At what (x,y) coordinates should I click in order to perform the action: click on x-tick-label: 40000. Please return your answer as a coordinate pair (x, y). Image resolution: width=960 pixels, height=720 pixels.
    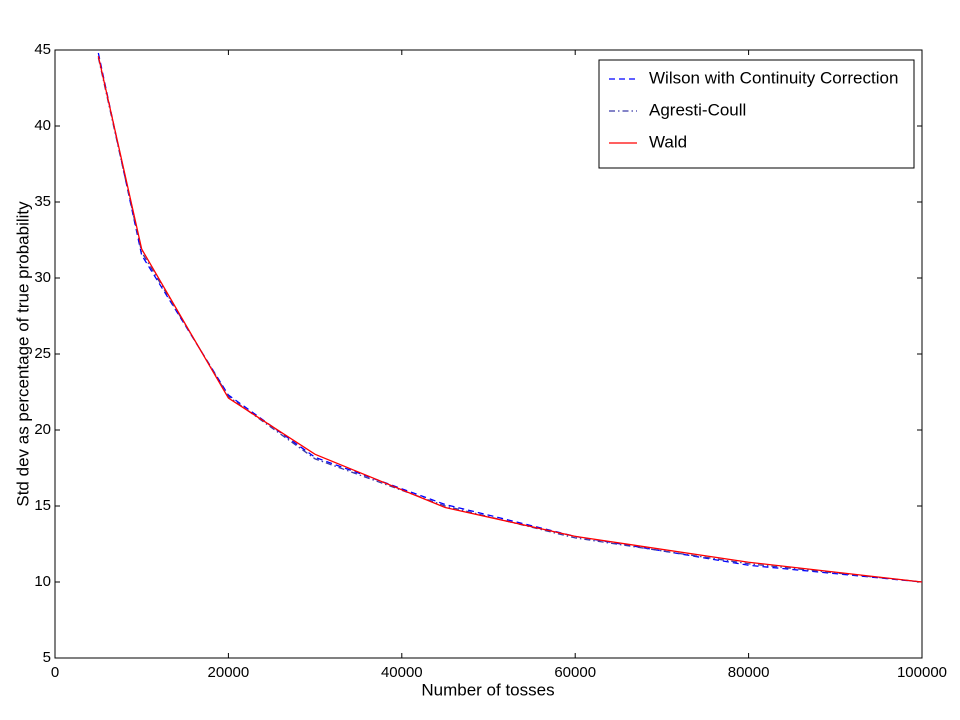
    Looking at the image, I should click on (402, 672).